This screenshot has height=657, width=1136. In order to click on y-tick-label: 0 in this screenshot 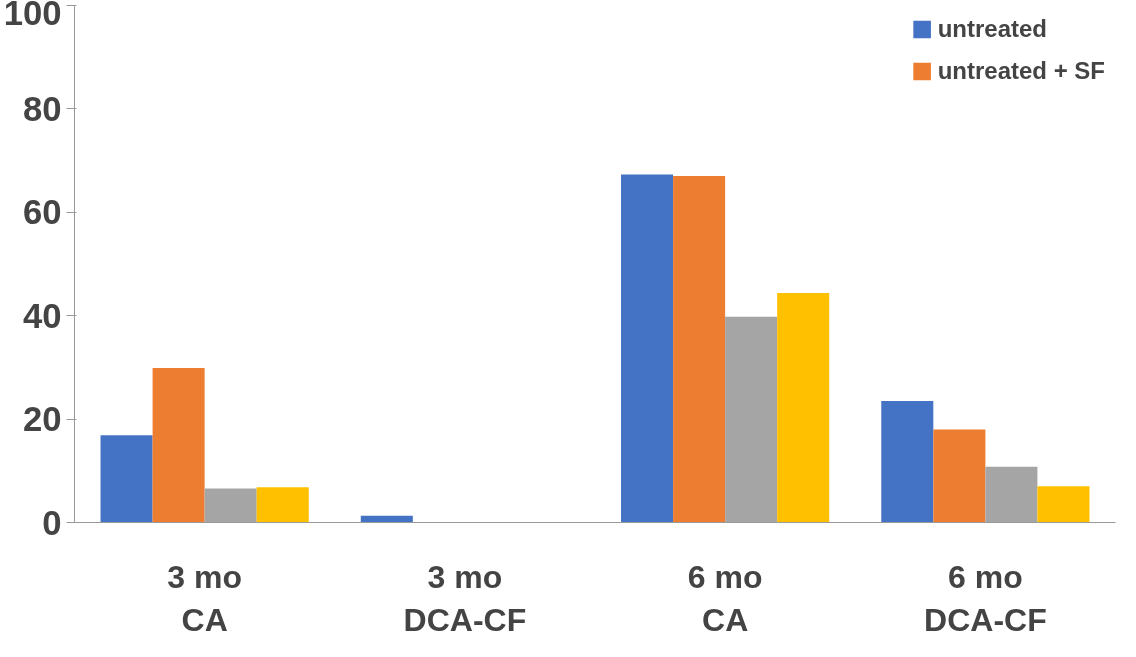, I will do `click(52, 522)`.